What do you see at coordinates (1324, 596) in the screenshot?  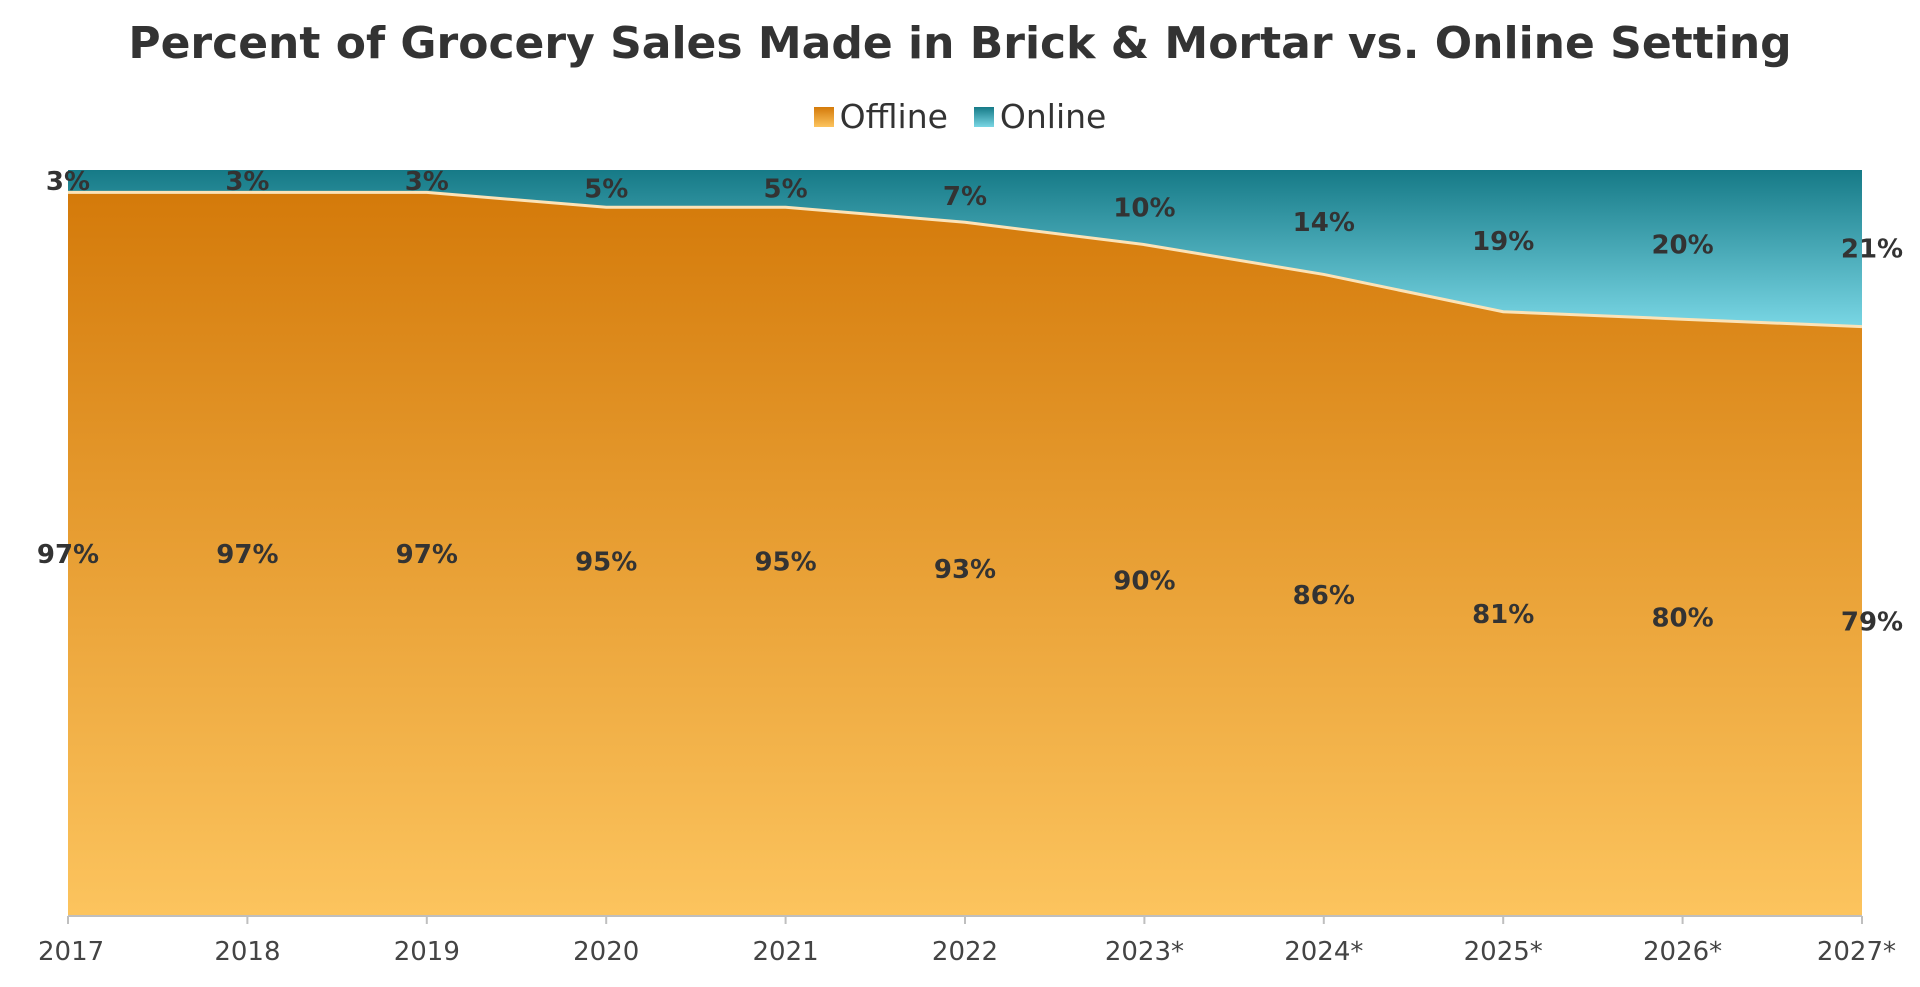 I see `data-label-offline: 86%` at bounding box center [1324, 596].